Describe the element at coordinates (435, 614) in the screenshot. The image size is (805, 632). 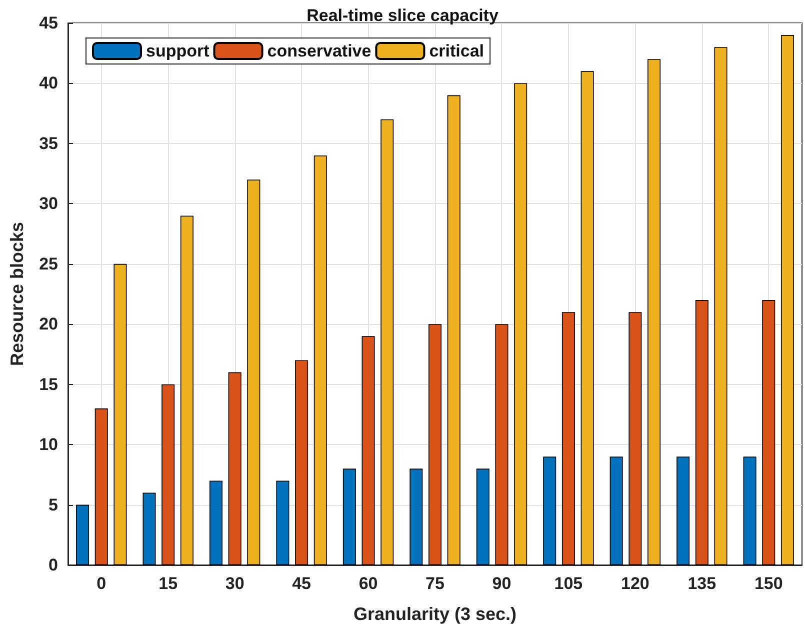
I see `x-axis-title: Granularity (3 sec.)` at that location.